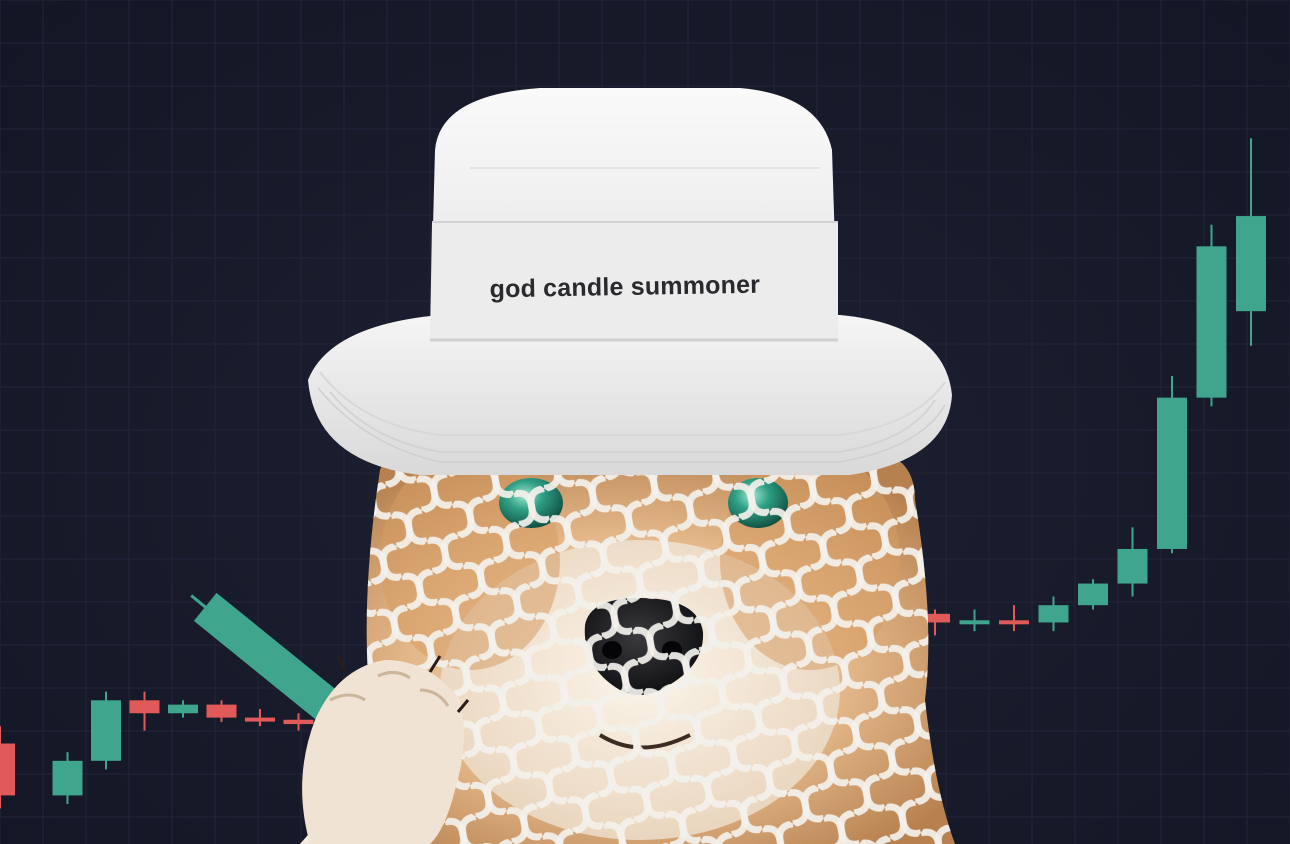 The height and width of the screenshot is (844, 1290). What do you see at coordinates (386, 749) in the screenshot?
I see `dog-paw` at bounding box center [386, 749].